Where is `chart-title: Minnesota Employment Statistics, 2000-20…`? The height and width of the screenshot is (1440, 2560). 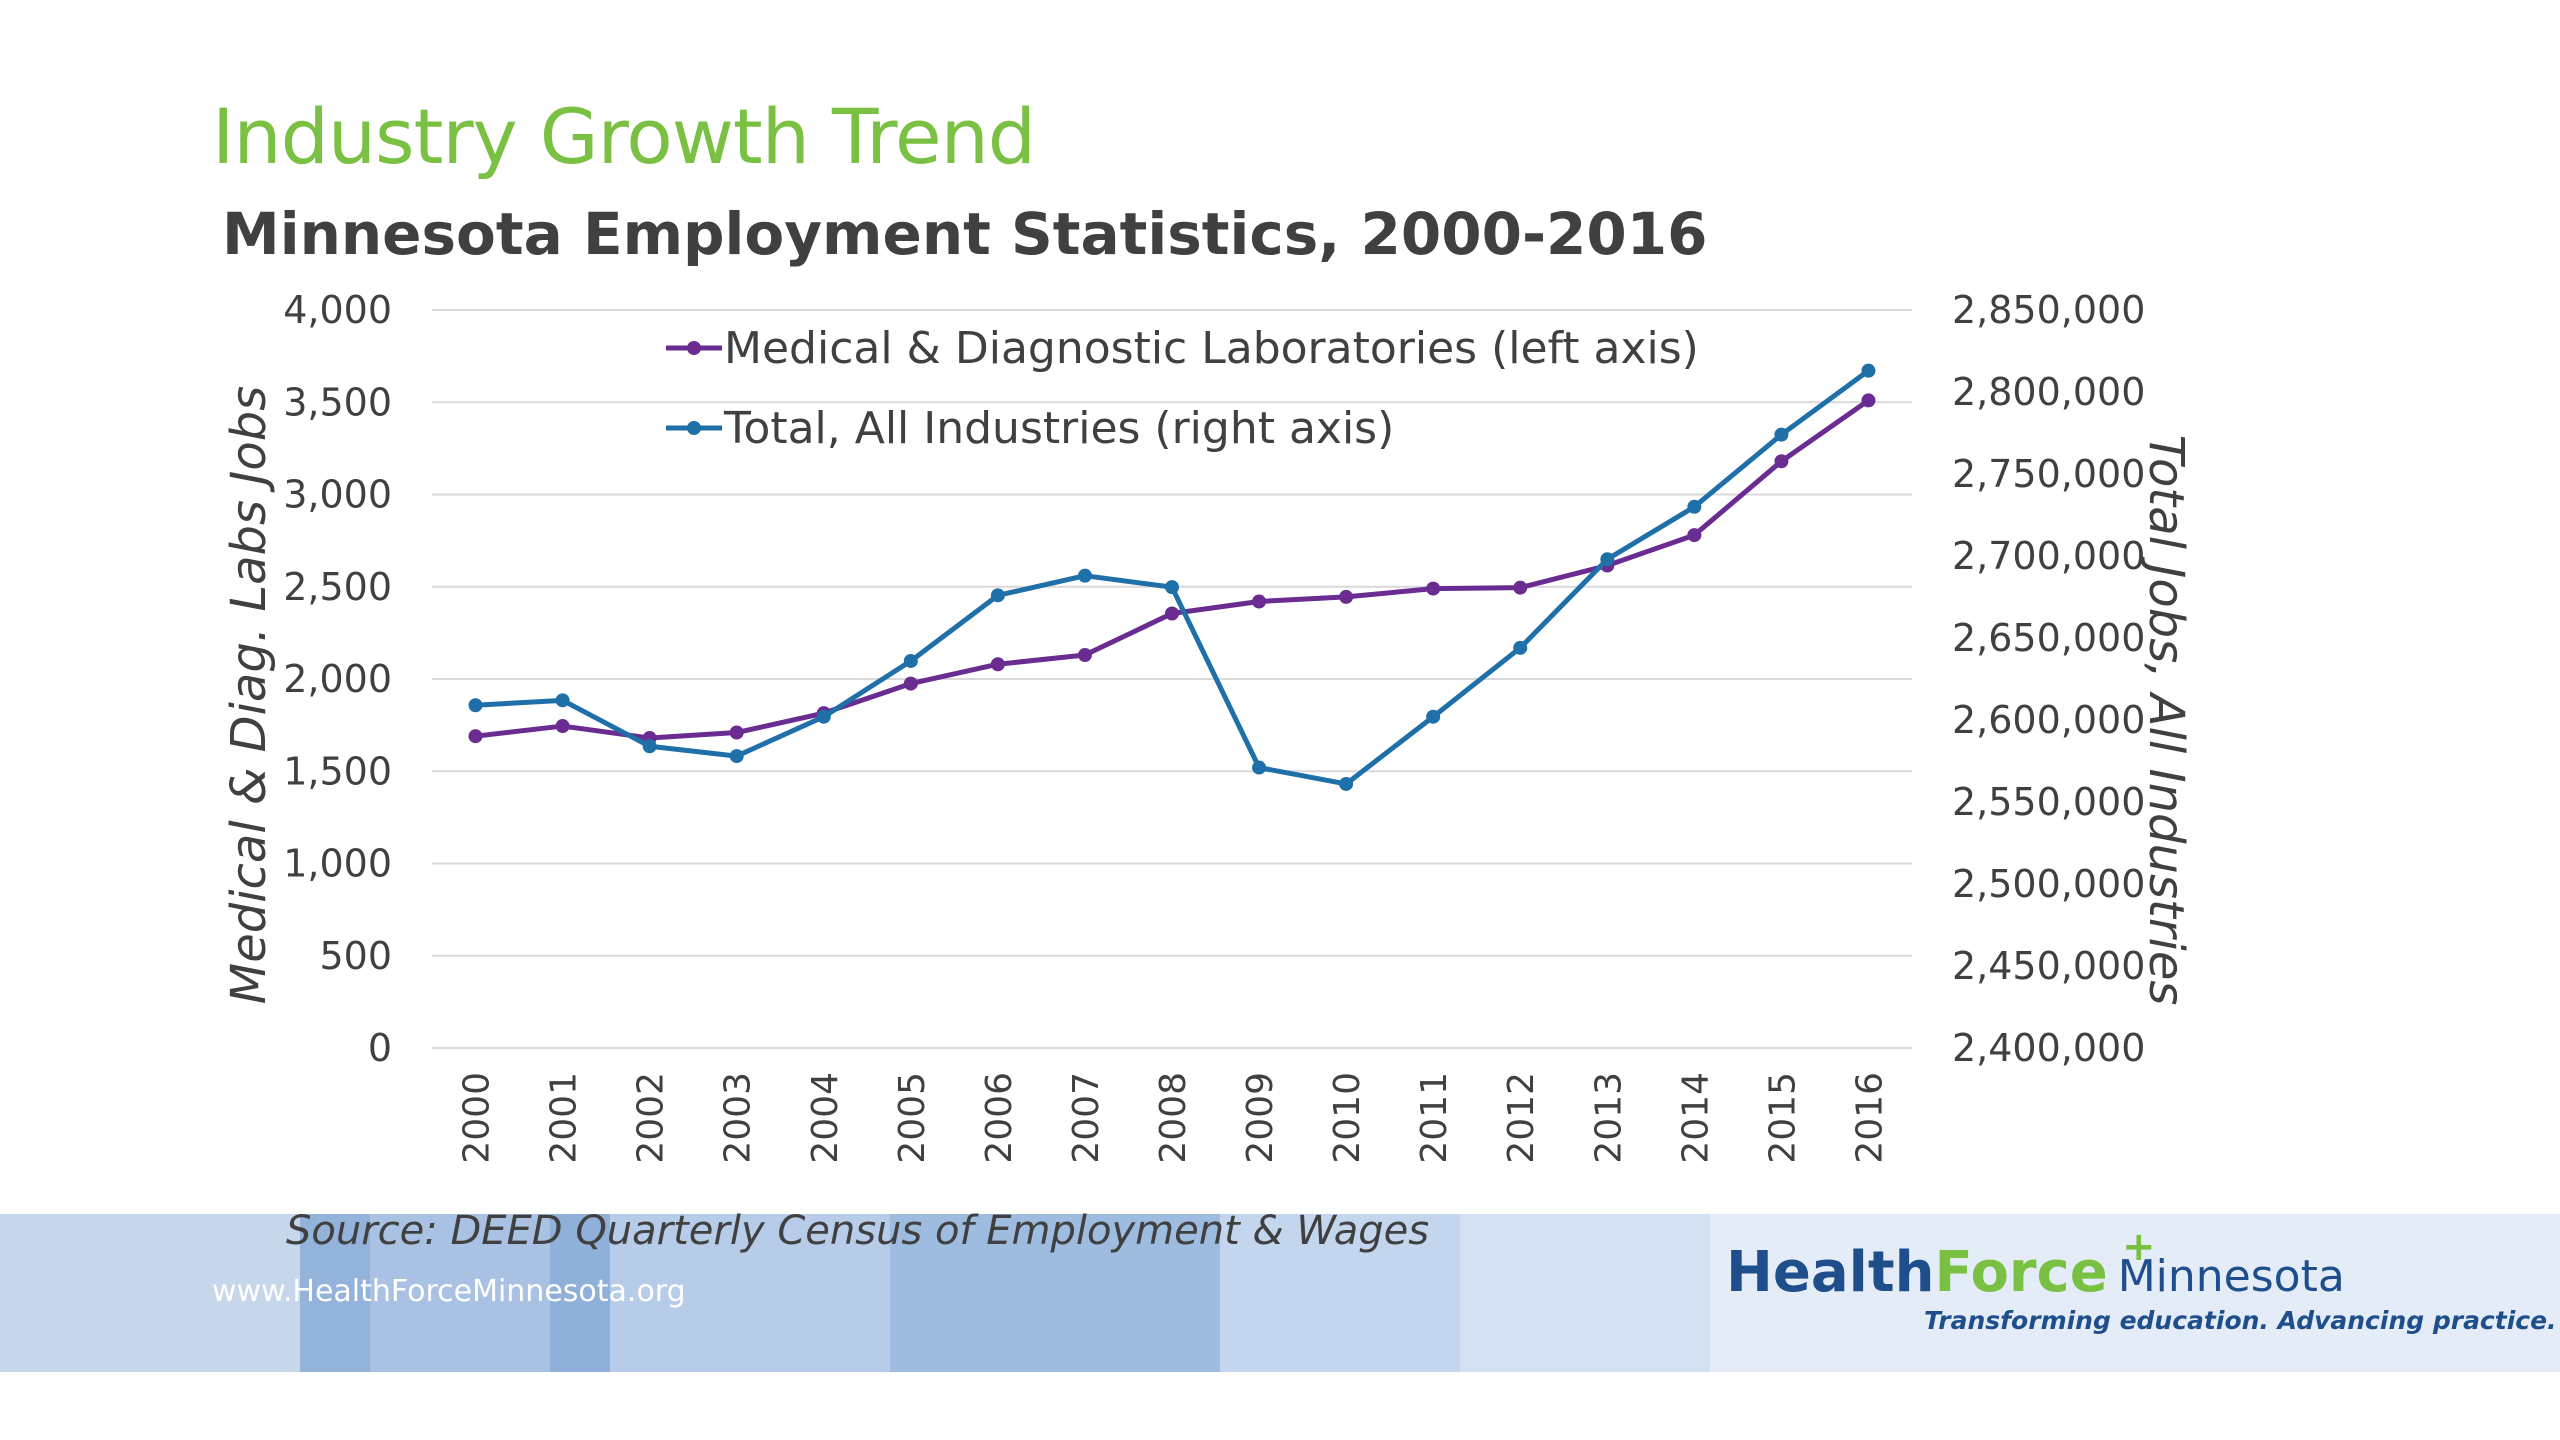
chart-title: Minnesota Employment Statistics, 2000-20… is located at coordinates (965, 234).